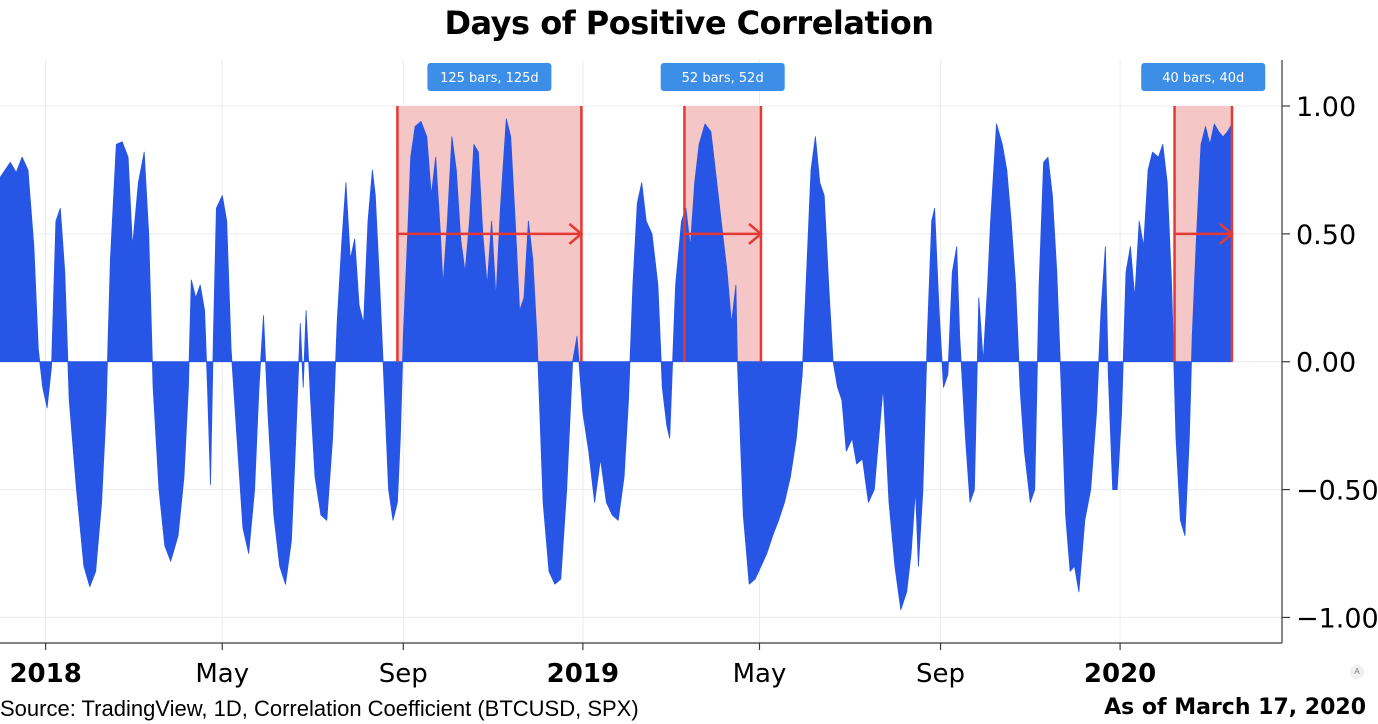 The width and height of the screenshot is (1378, 724). I want to click on chart-title: Days of Positive Correlation, so click(689, 23).